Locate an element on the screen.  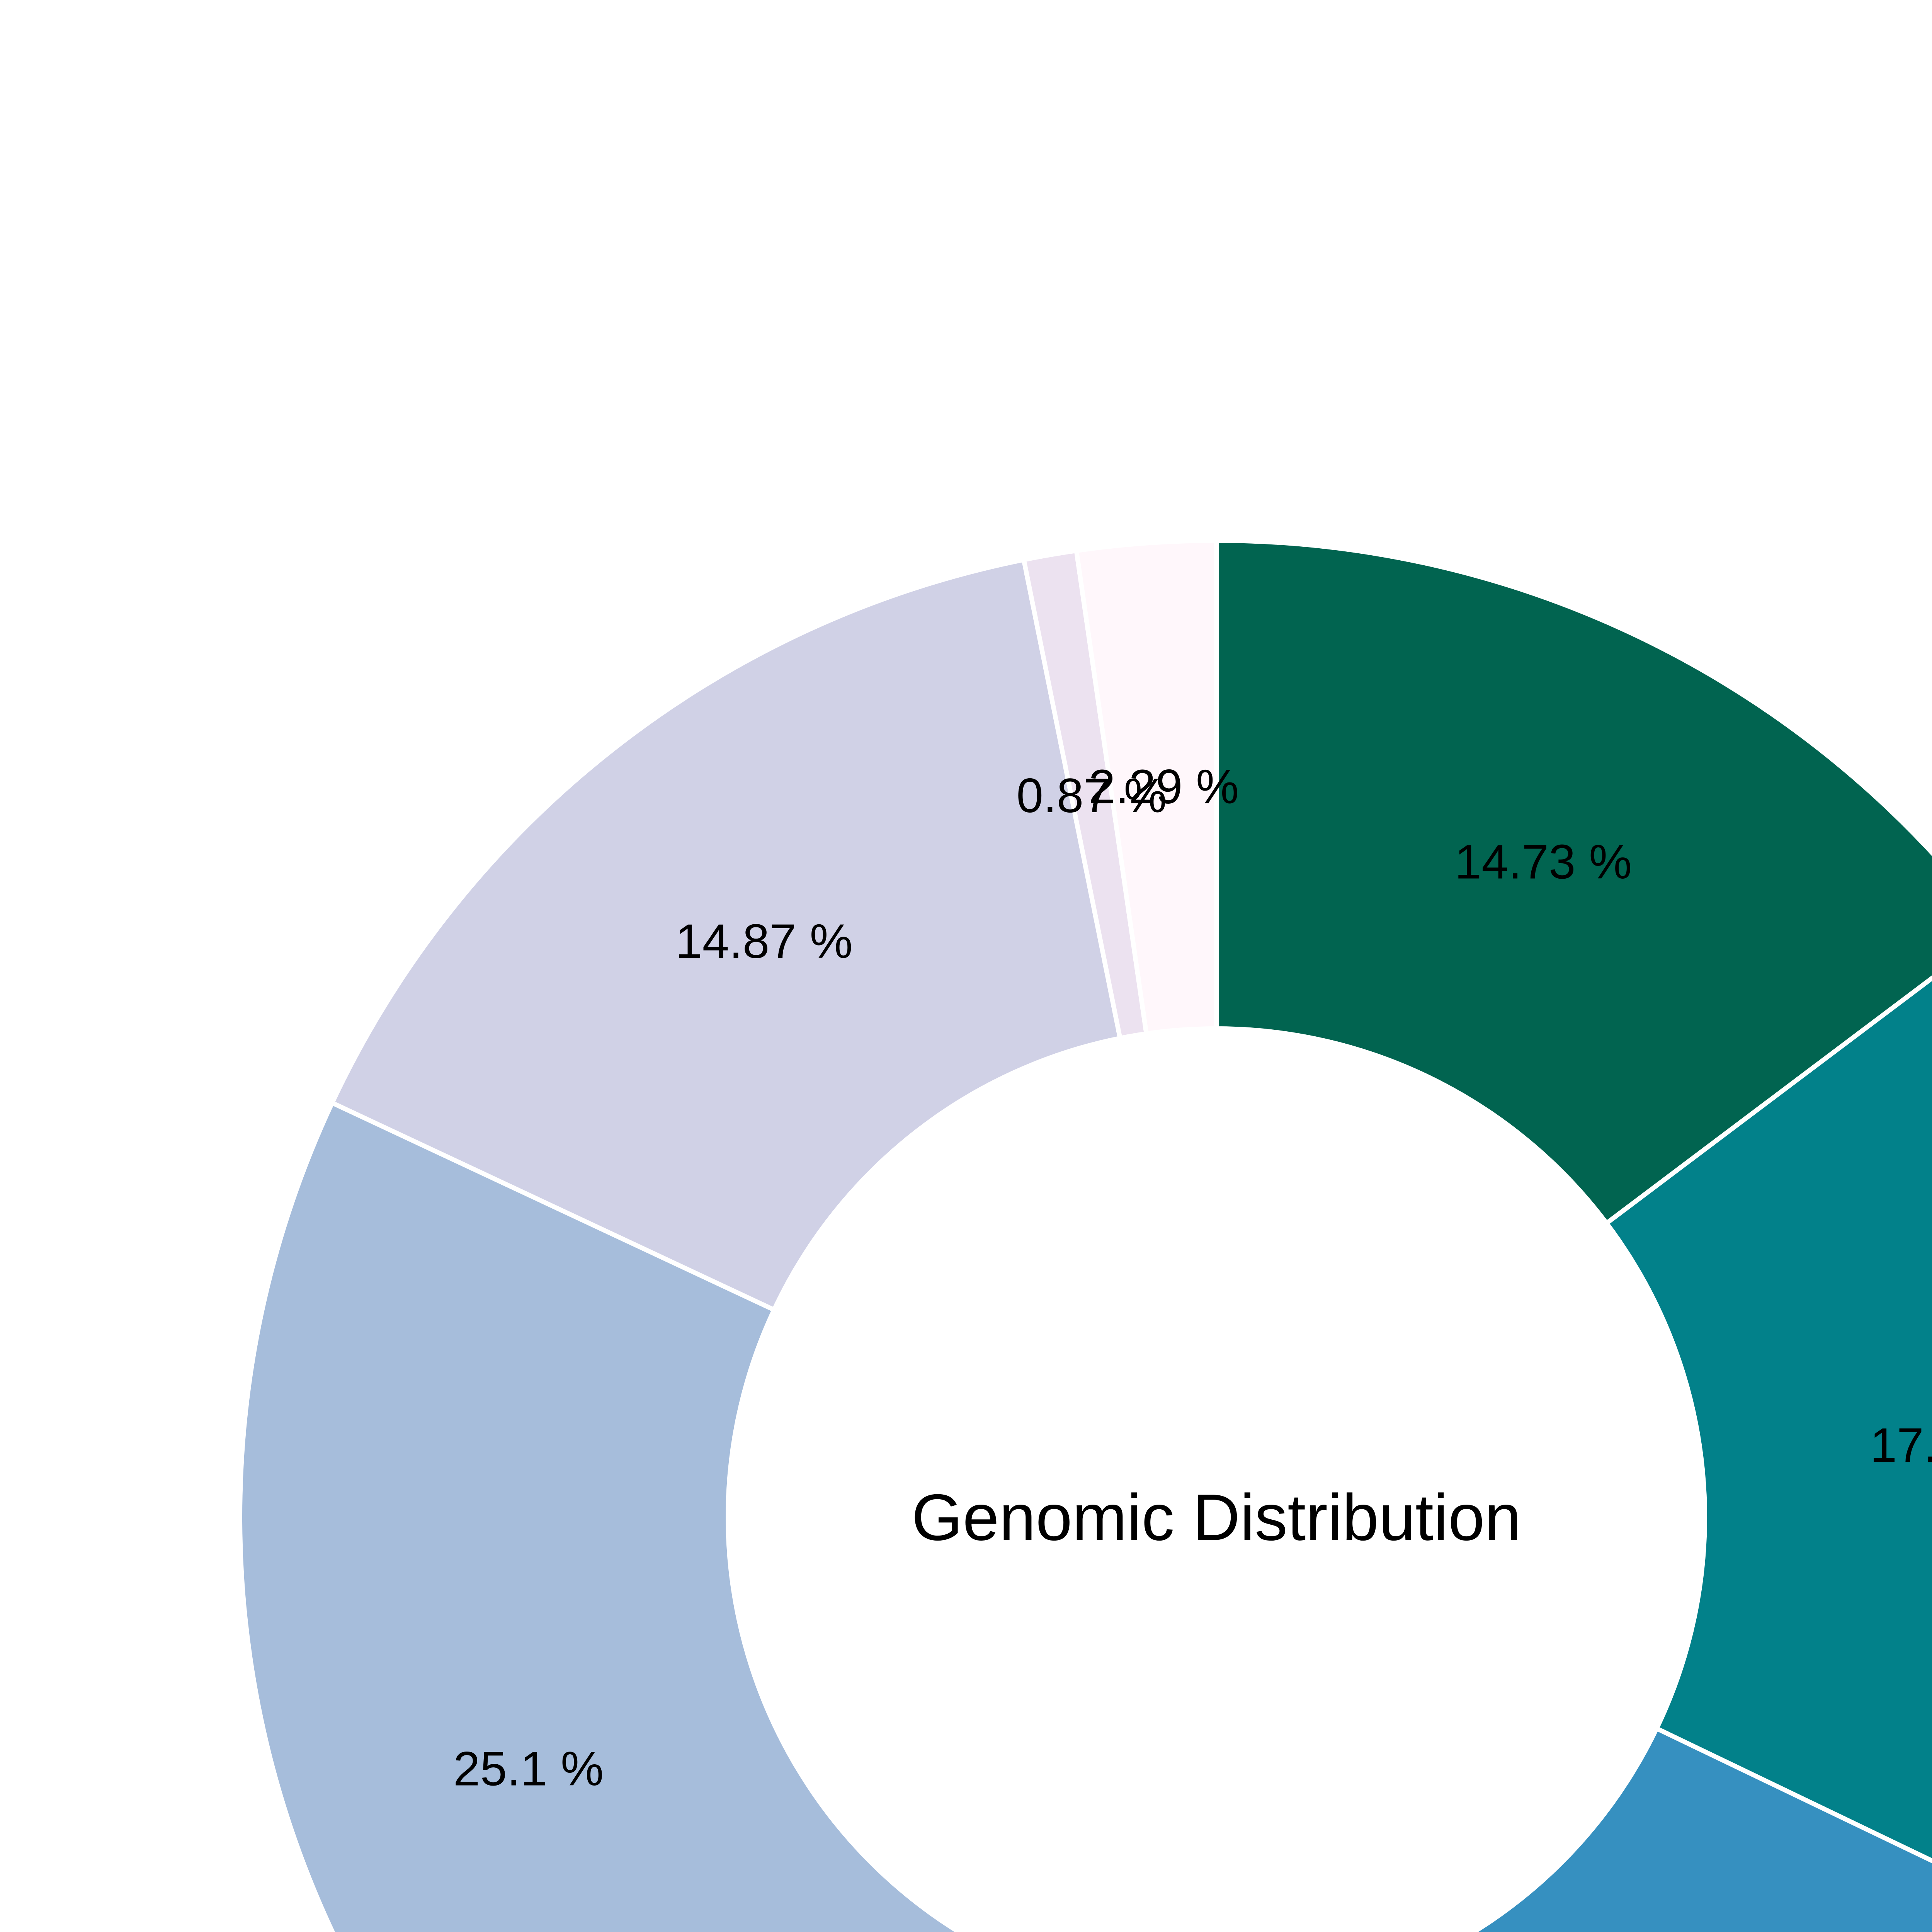
chart-title: Genomic Distribution is located at coordinates (1217, 1518).